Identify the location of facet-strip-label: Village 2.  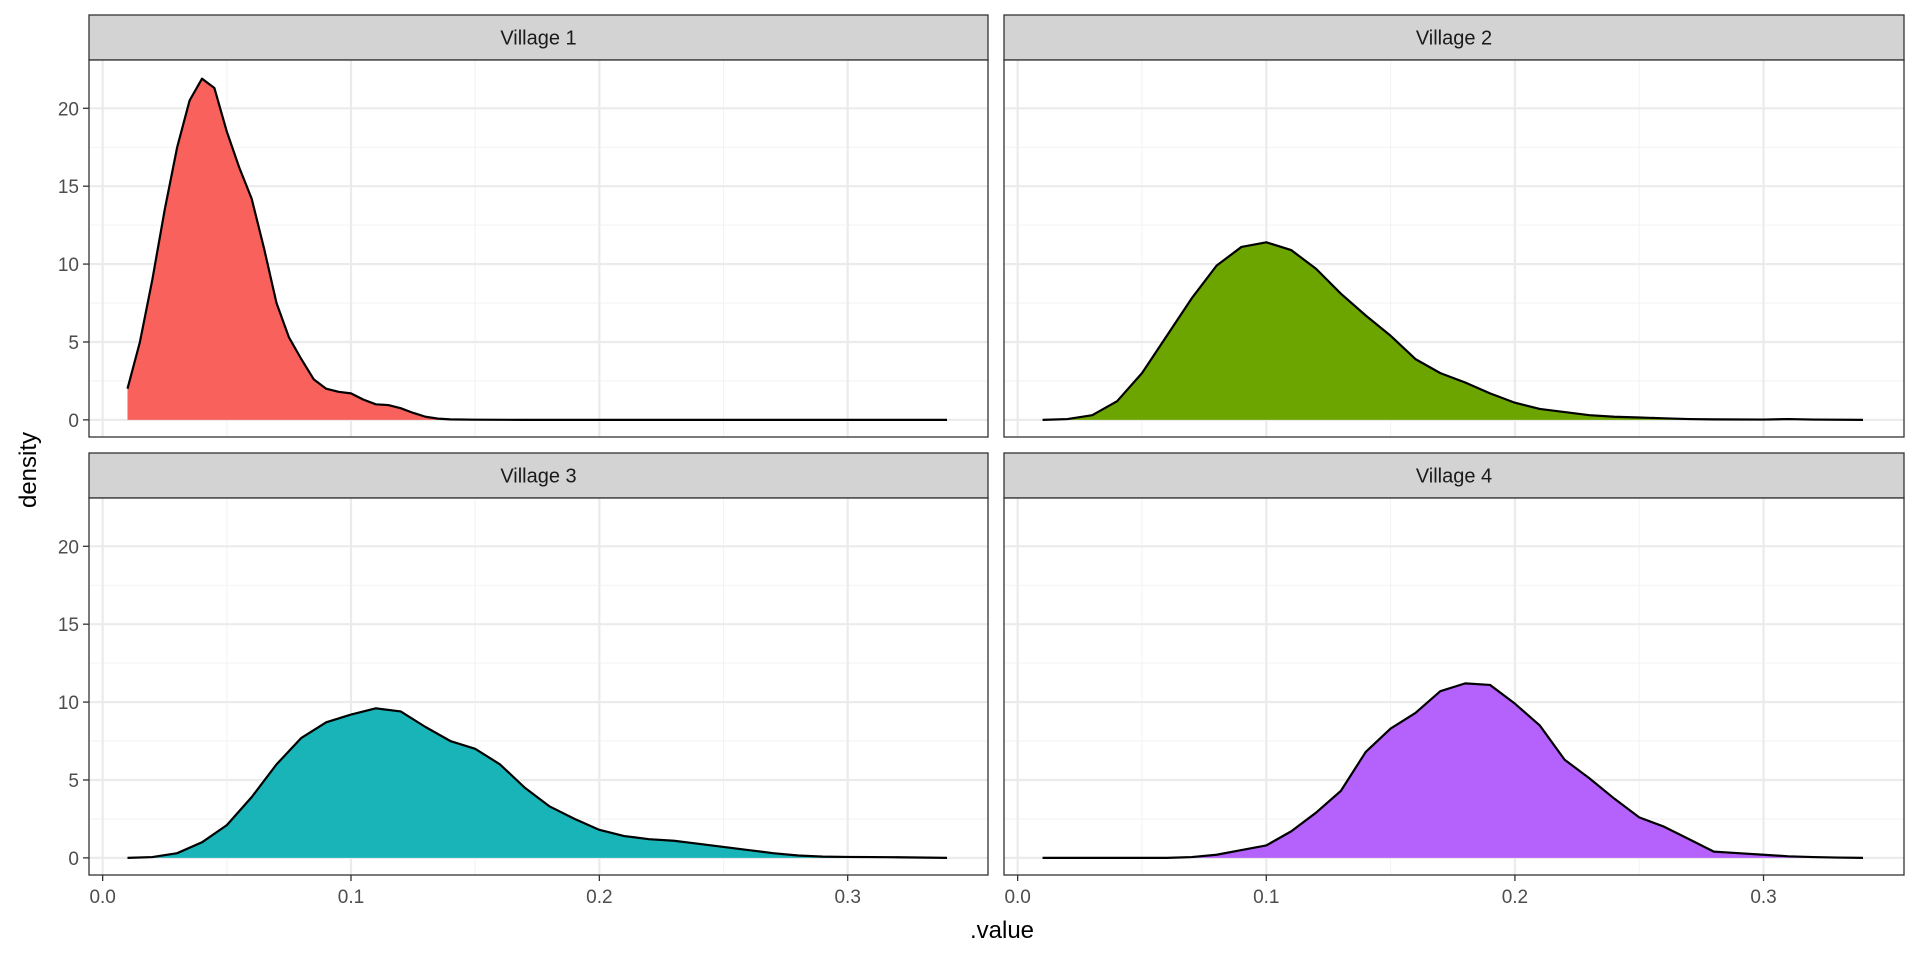
(1454, 39).